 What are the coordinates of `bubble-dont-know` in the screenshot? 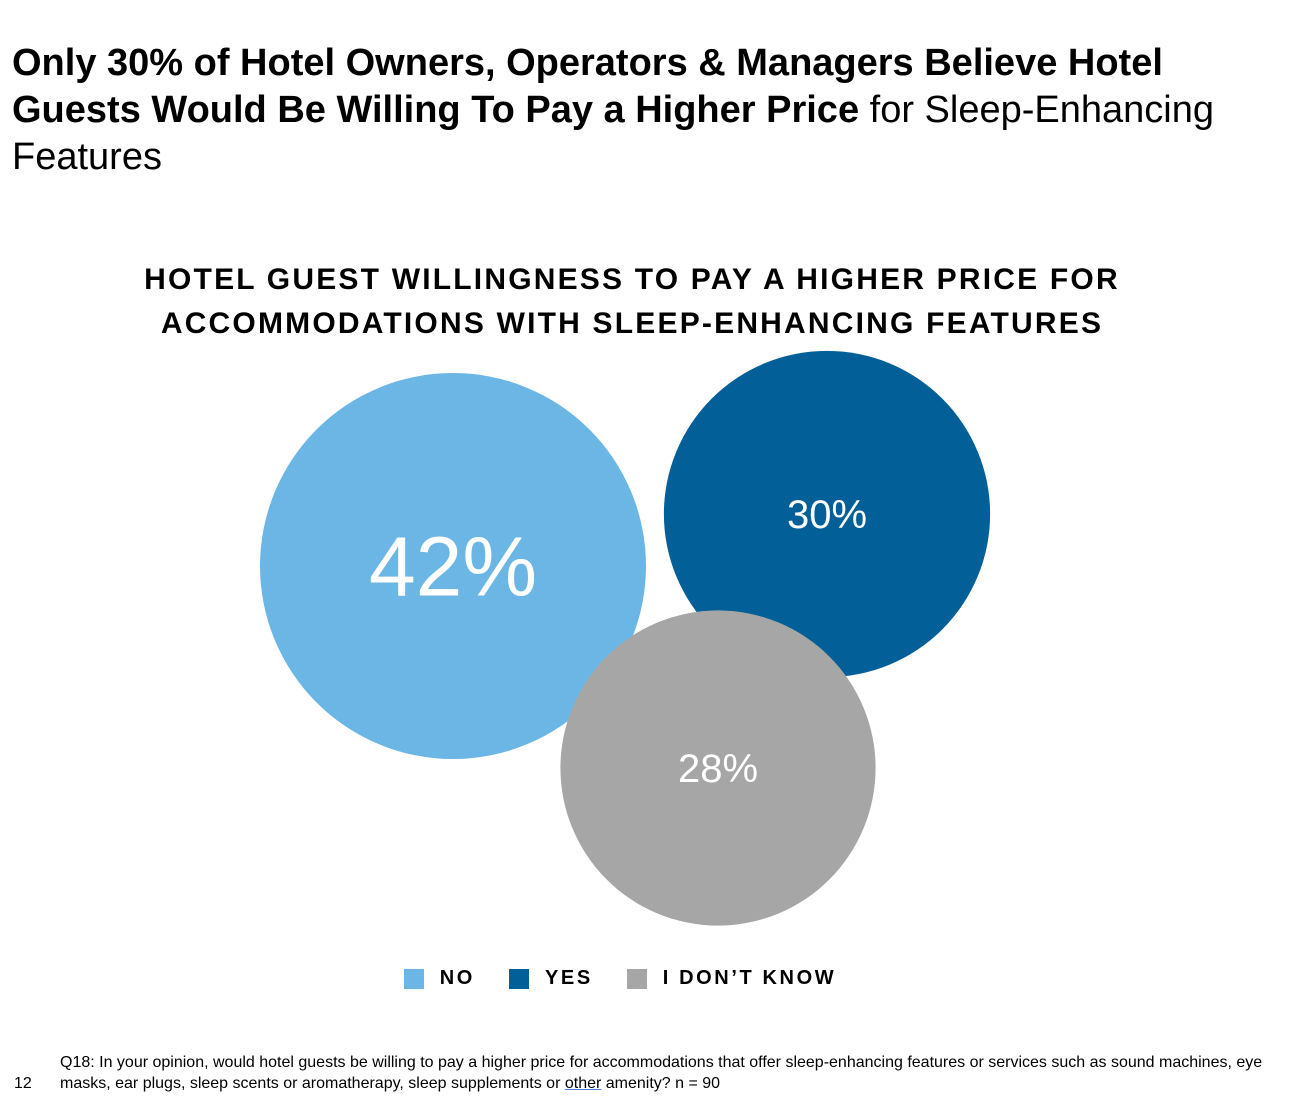 It's located at (718, 768).